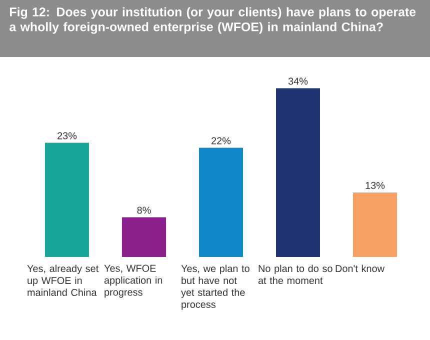 This screenshot has height=340, width=430. Describe the element at coordinates (133, 281) in the screenshot. I see `x-tick-label: Yes, WFOE application in progress` at that location.